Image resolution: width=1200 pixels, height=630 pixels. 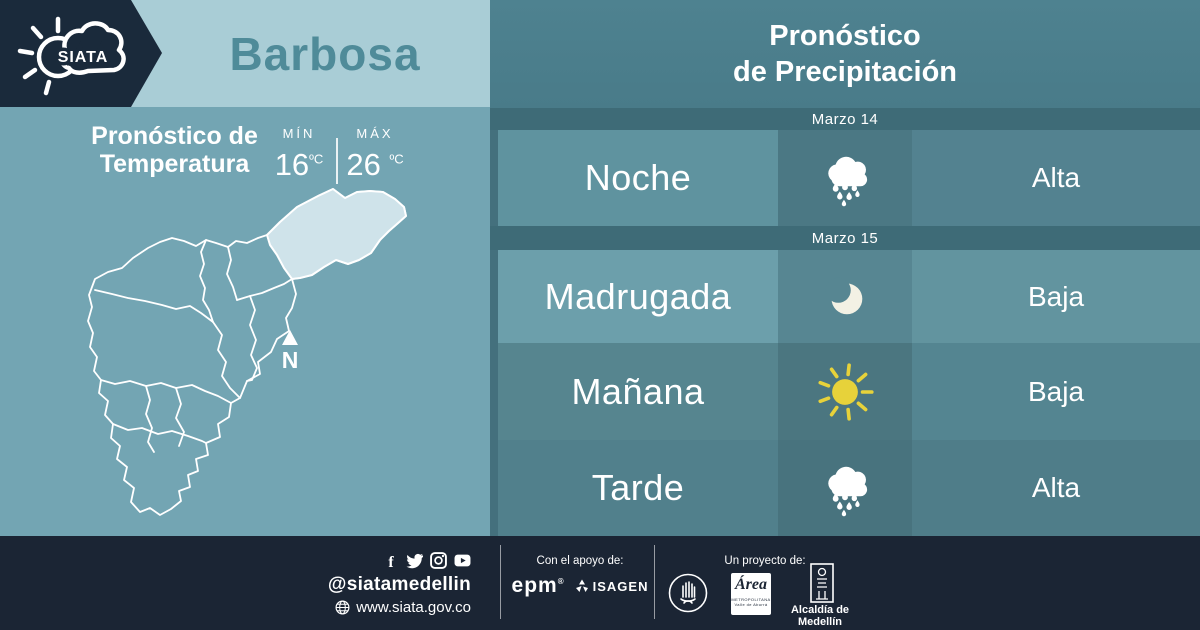 I want to click on period-label-noche: Noche, so click(x=638, y=178).